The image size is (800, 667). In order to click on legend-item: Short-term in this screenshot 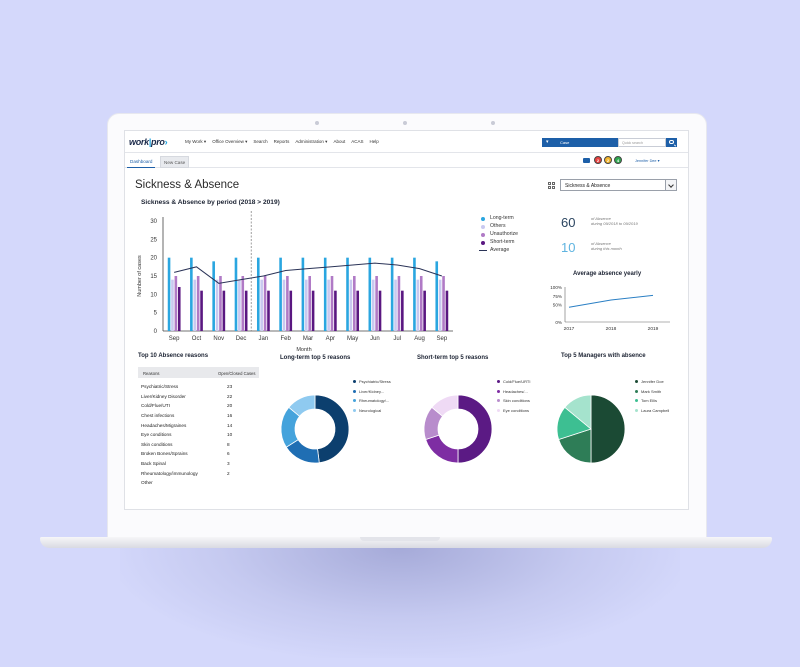, I will do `click(499, 243)`.